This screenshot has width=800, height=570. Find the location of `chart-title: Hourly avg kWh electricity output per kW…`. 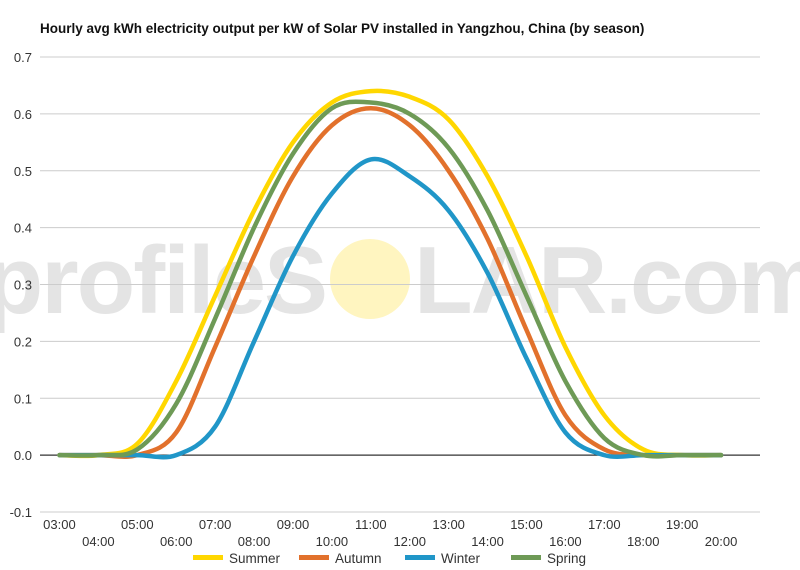

chart-title: Hourly avg kWh electricity output per kW… is located at coordinates (342, 28).